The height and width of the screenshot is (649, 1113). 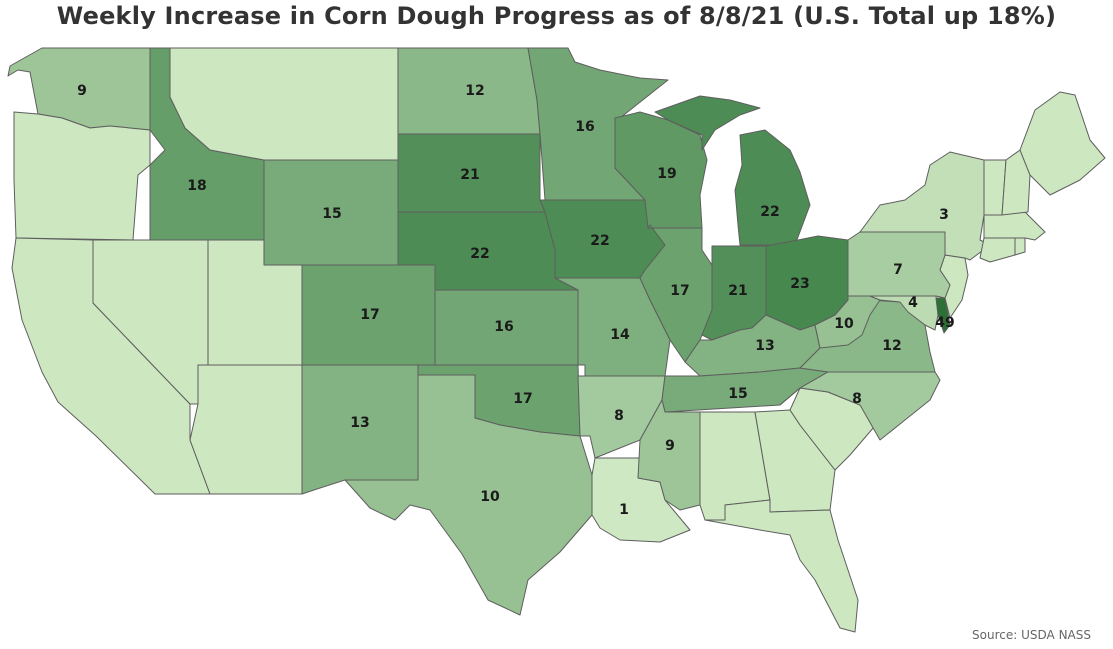 What do you see at coordinates (769, 212) in the screenshot?
I see `state-value-mi: 22` at bounding box center [769, 212].